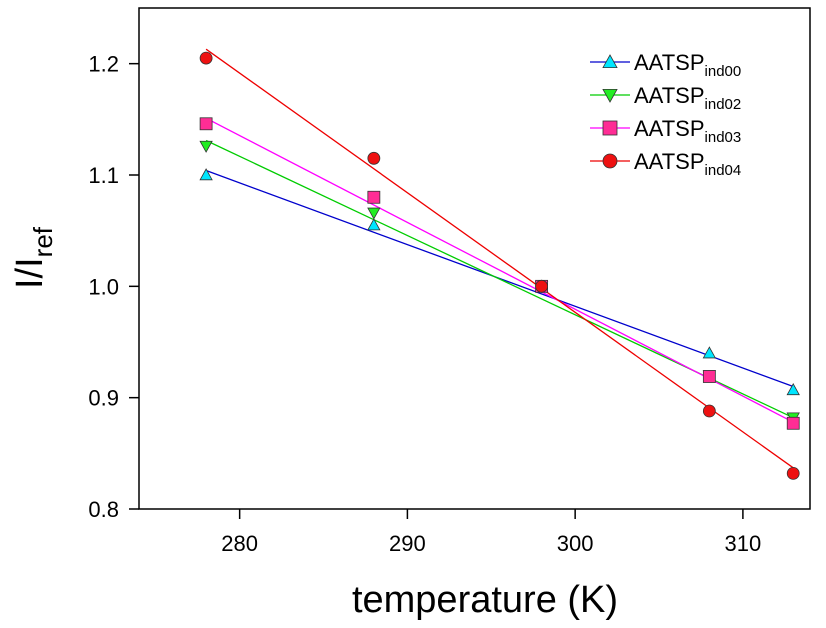  What do you see at coordinates (723, 170) in the screenshot?
I see `legend-label-sub: ind04` at bounding box center [723, 170].